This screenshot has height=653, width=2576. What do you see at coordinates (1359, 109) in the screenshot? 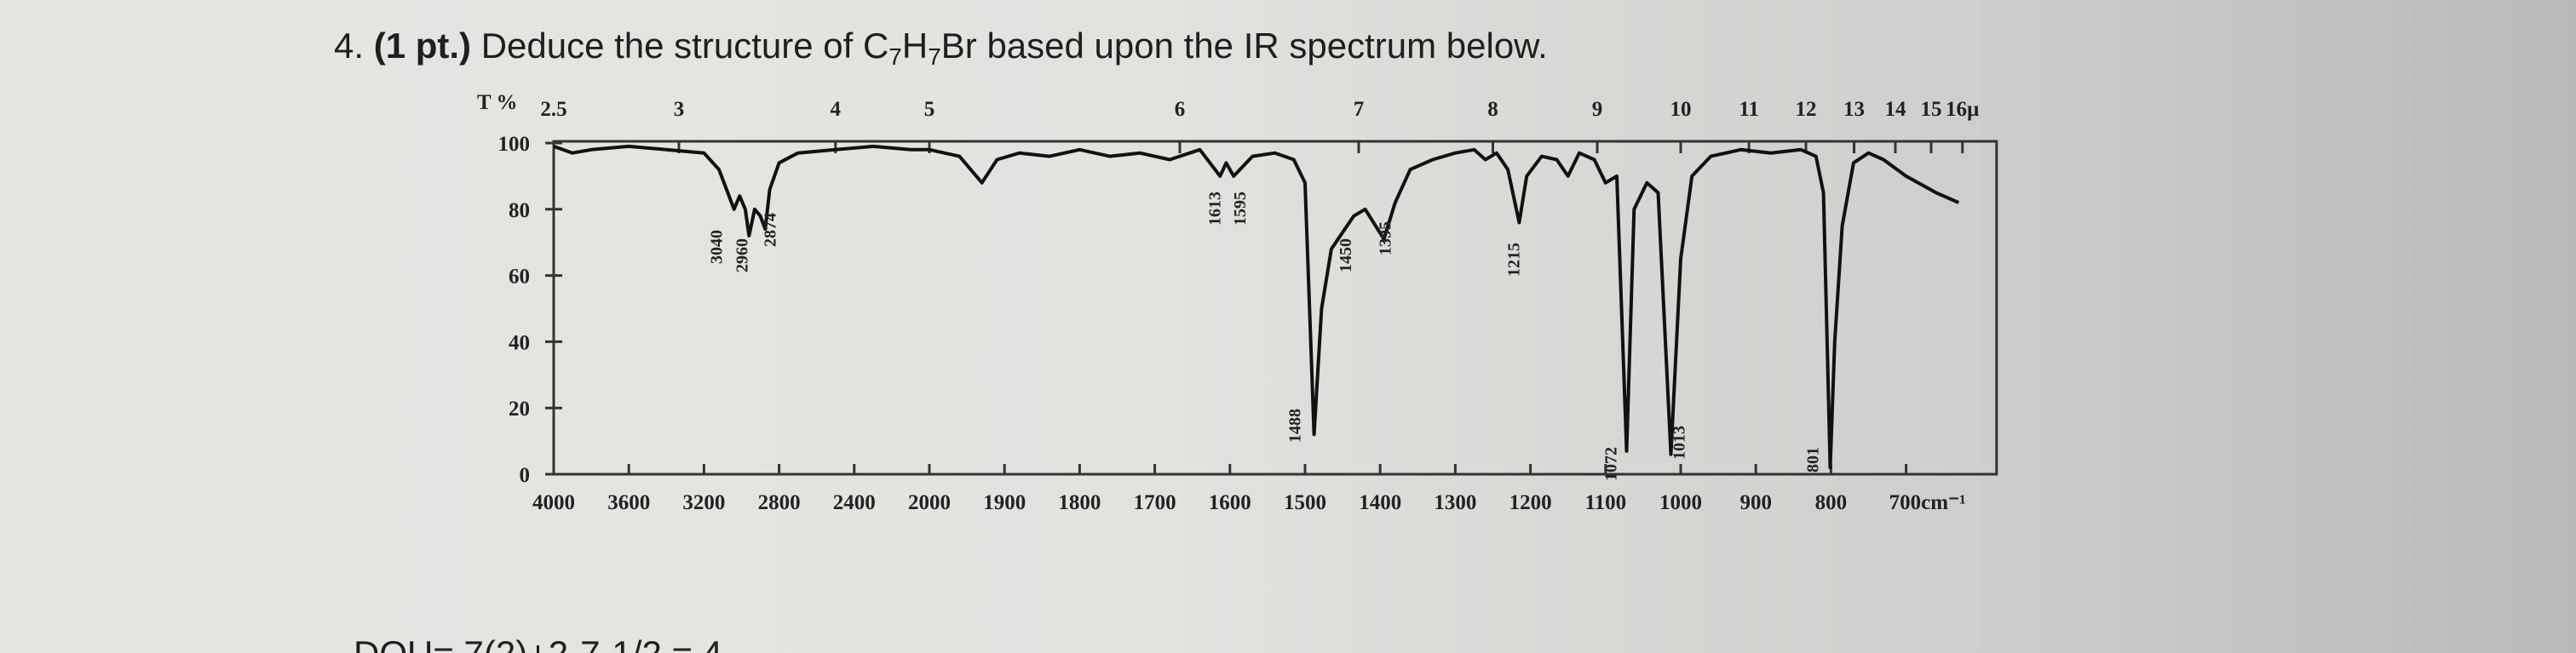
I see `micron-tick-label: 7` at bounding box center [1359, 109].